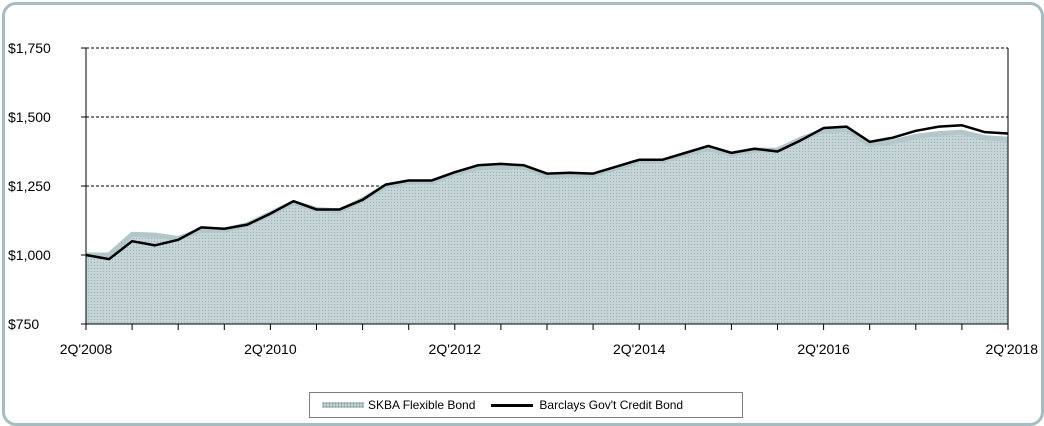 The image size is (1044, 426). What do you see at coordinates (512, 405) in the screenshot?
I see `legend-line-swatch` at bounding box center [512, 405].